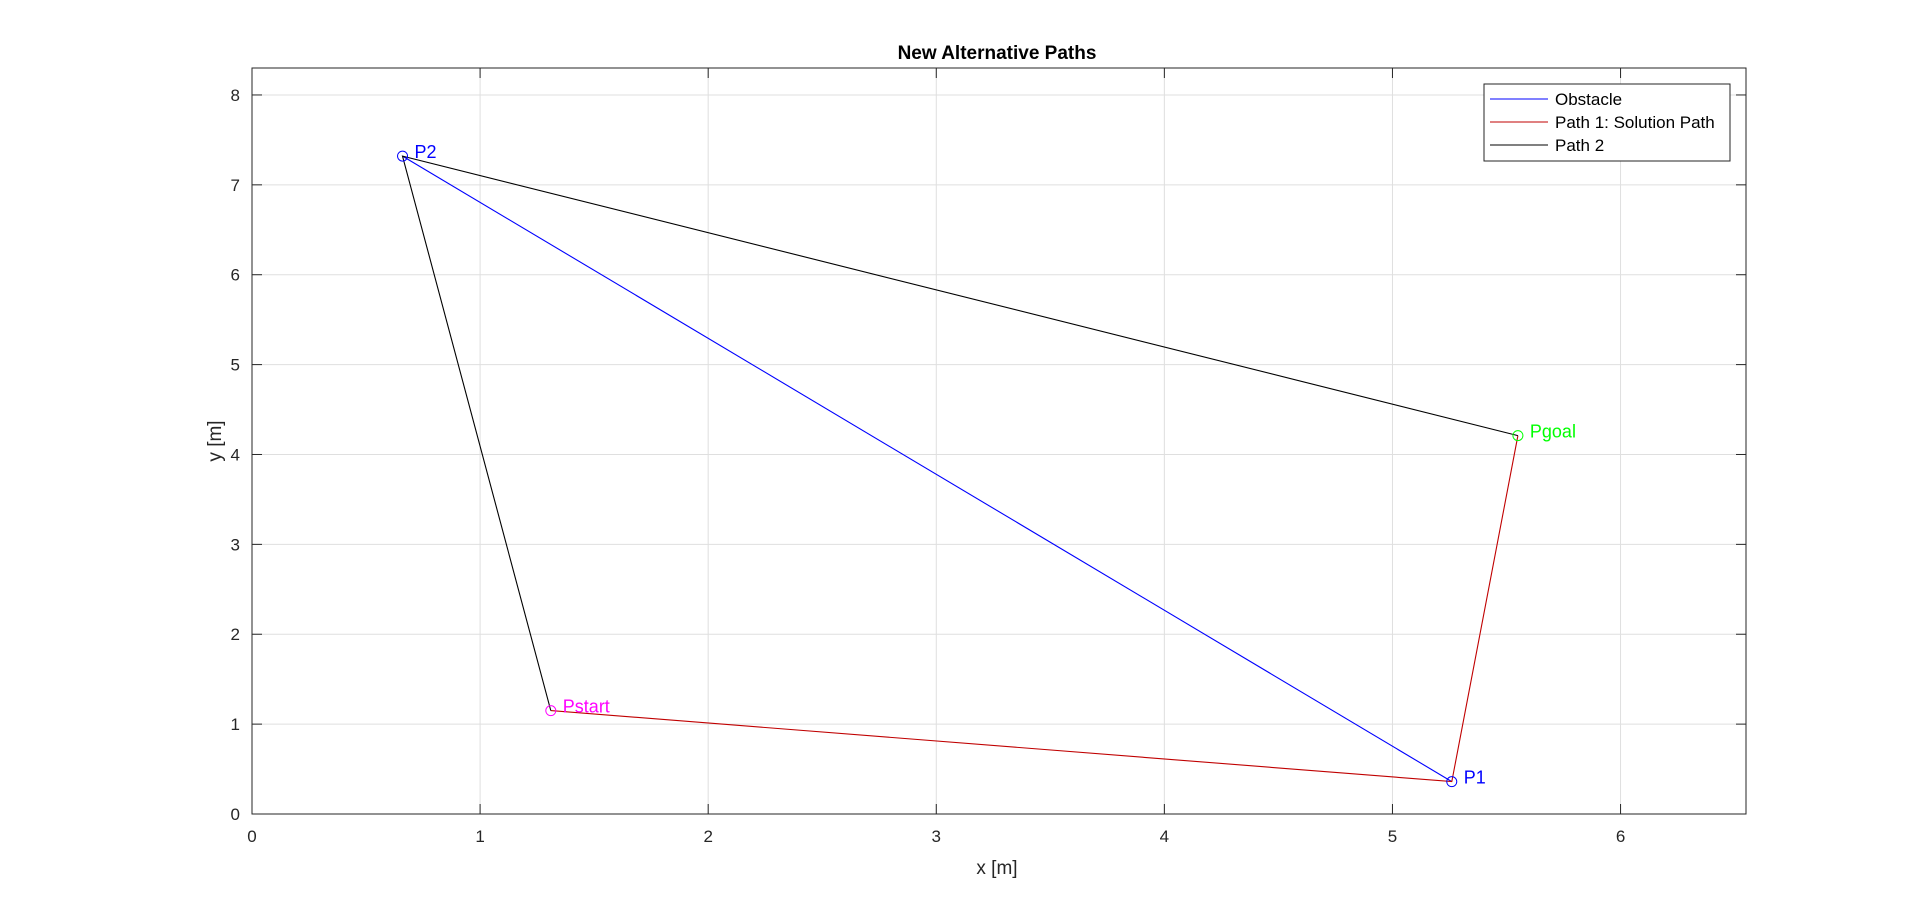 Image resolution: width=1920 pixels, height=916 pixels. I want to click on y-tick-label: 0, so click(235, 814).